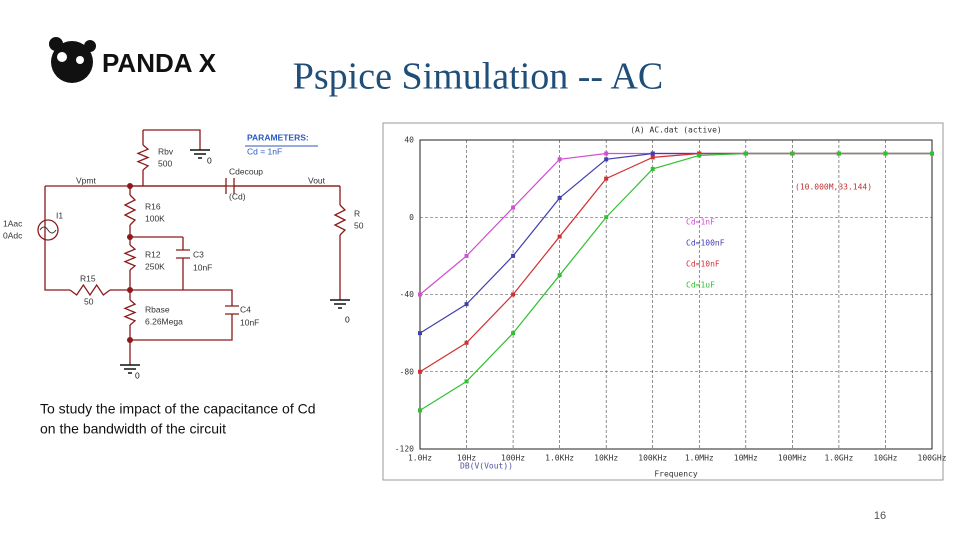 The height and width of the screenshot is (540, 960). Describe the element at coordinates (165, 163) in the screenshot. I see `circuit-label: 500` at that location.